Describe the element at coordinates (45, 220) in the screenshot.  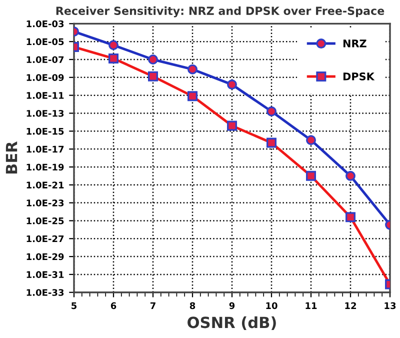
I see `y-tick-label: 1.0E-25` at that location.